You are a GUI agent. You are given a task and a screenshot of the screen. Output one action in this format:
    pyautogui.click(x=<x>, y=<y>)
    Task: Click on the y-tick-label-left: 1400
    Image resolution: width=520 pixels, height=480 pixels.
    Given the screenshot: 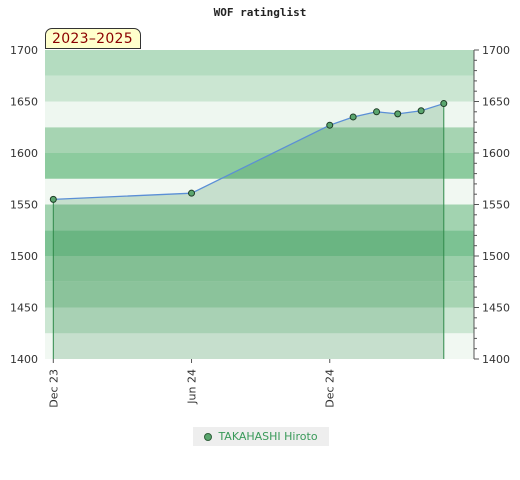 What is the action you would take?
    pyautogui.click(x=24, y=359)
    